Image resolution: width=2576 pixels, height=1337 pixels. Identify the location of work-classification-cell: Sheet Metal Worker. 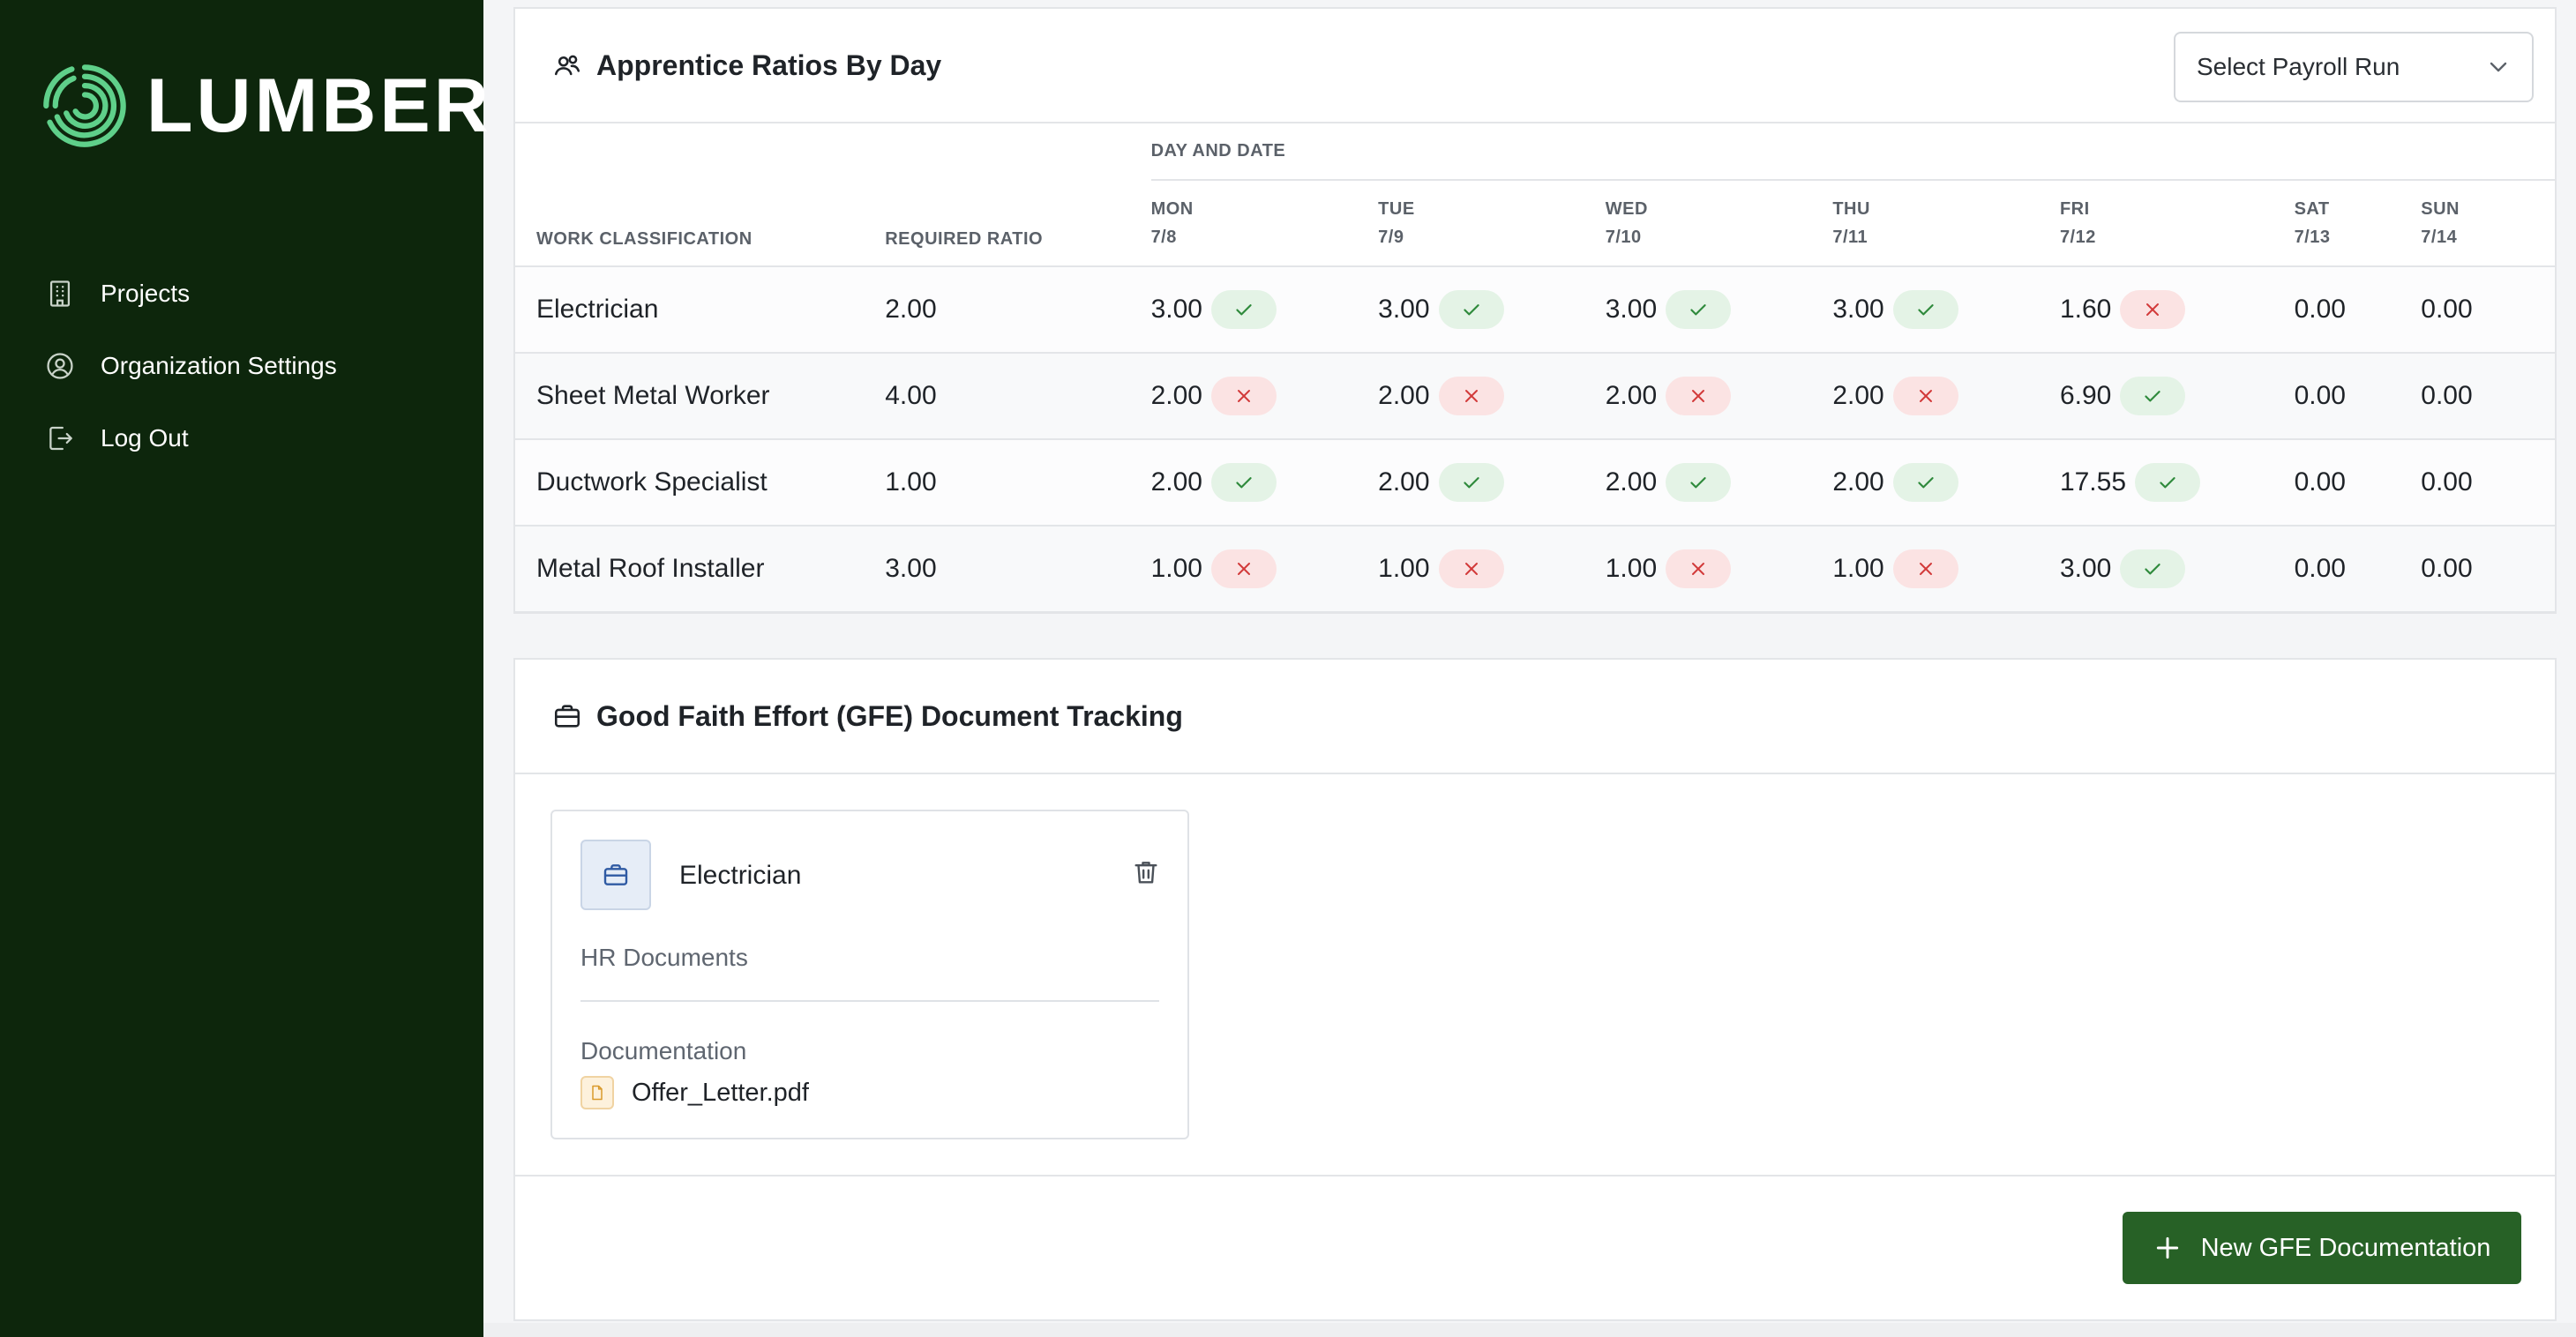
(653, 395).